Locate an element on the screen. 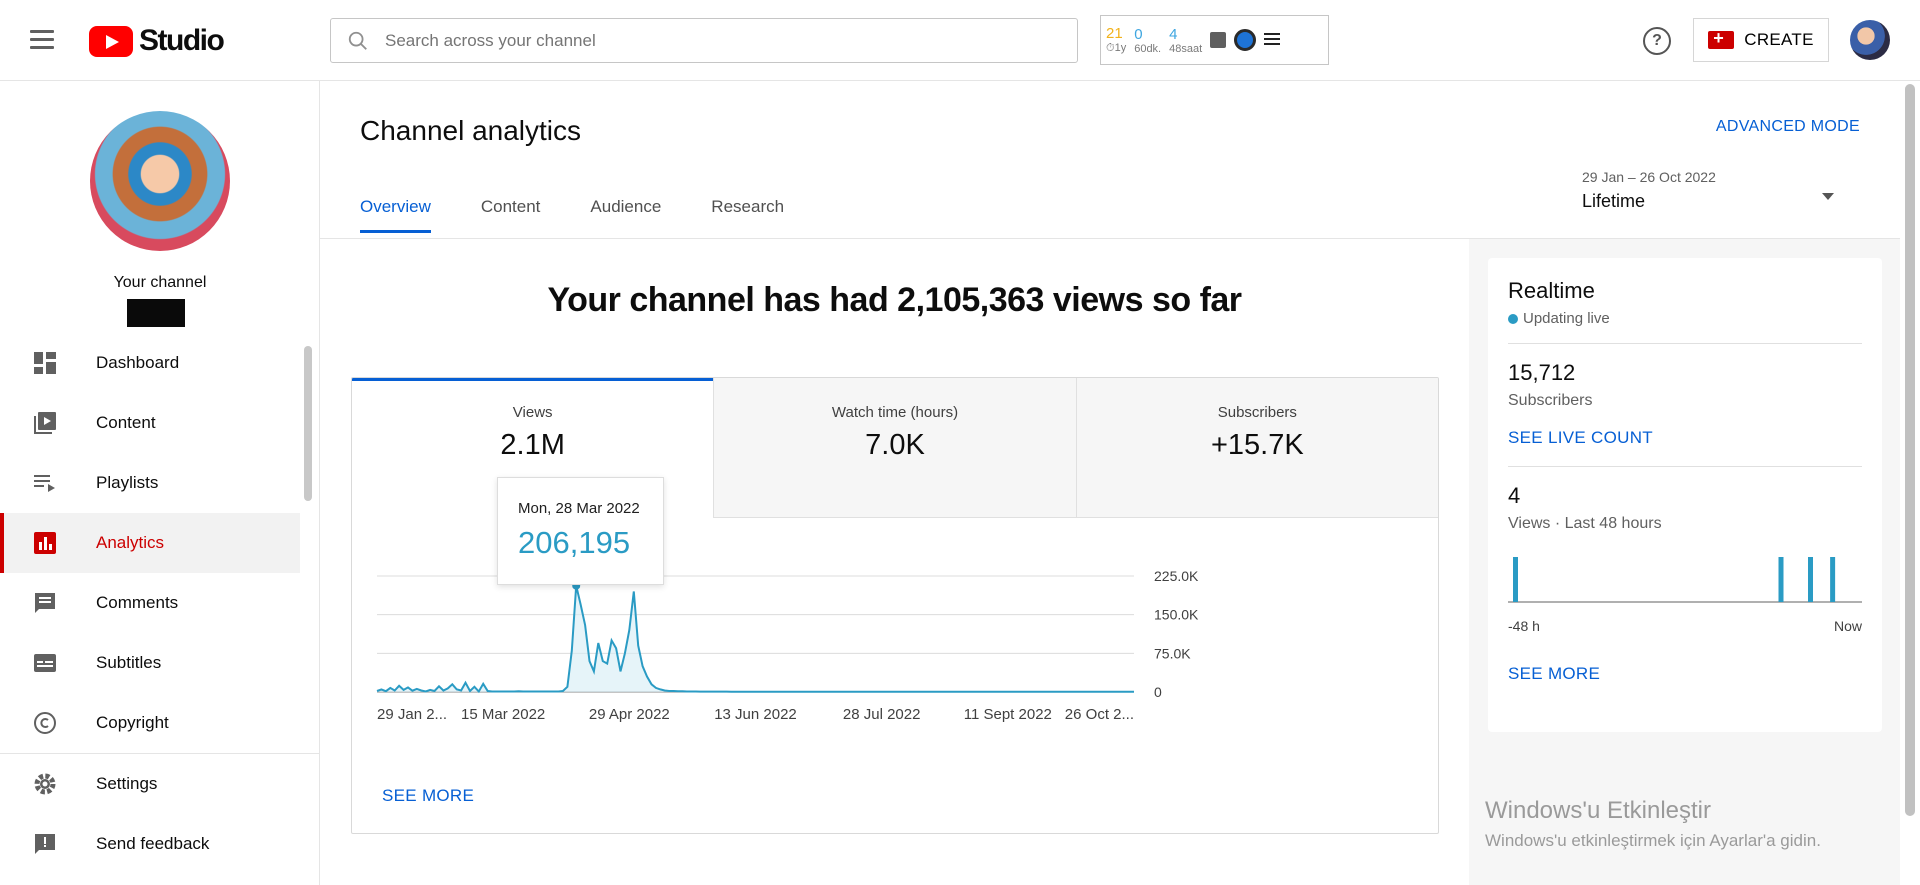  ext-stat-value: 4 is located at coordinates (1173, 34).